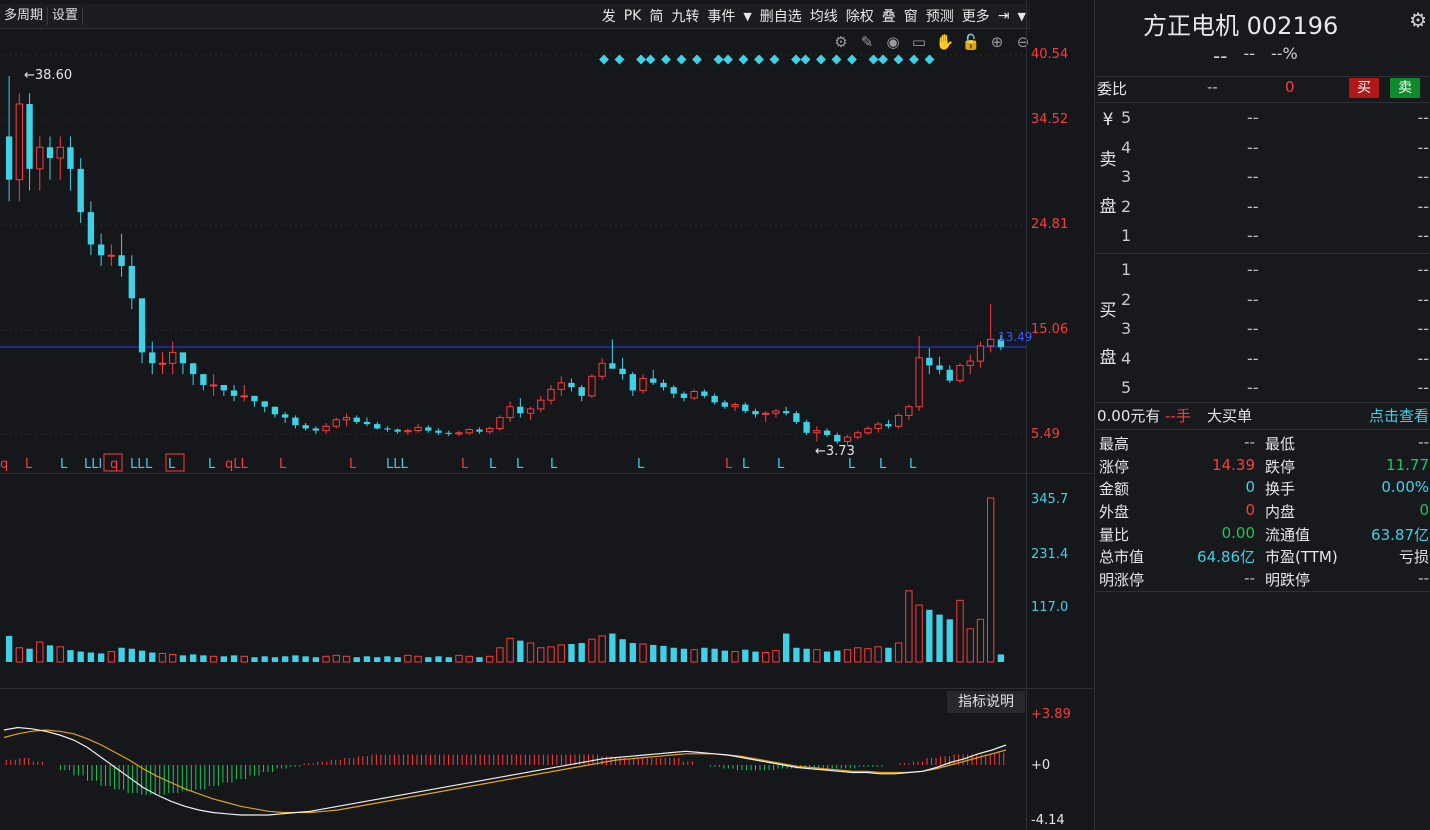 The width and height of the screenshot is (1430, 830). Describe the element at coordinates (1398, 416) in the screenshot. I see `view-link: 点击查看` at that location.